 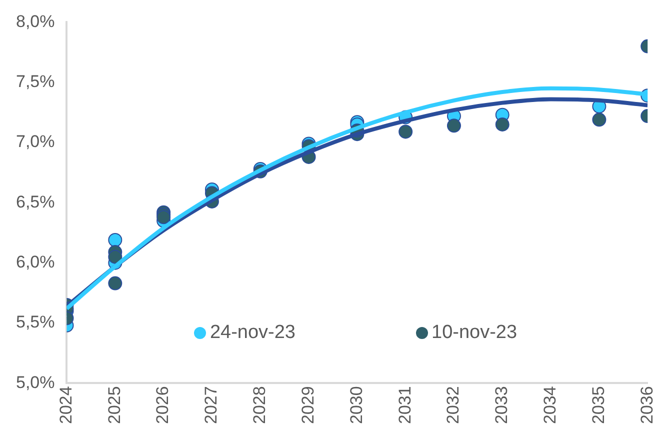 What do you see at coordinates (66, 405) in the screenshot?
I see `x-tick-label: 2024` at bounding box center [66, 405].